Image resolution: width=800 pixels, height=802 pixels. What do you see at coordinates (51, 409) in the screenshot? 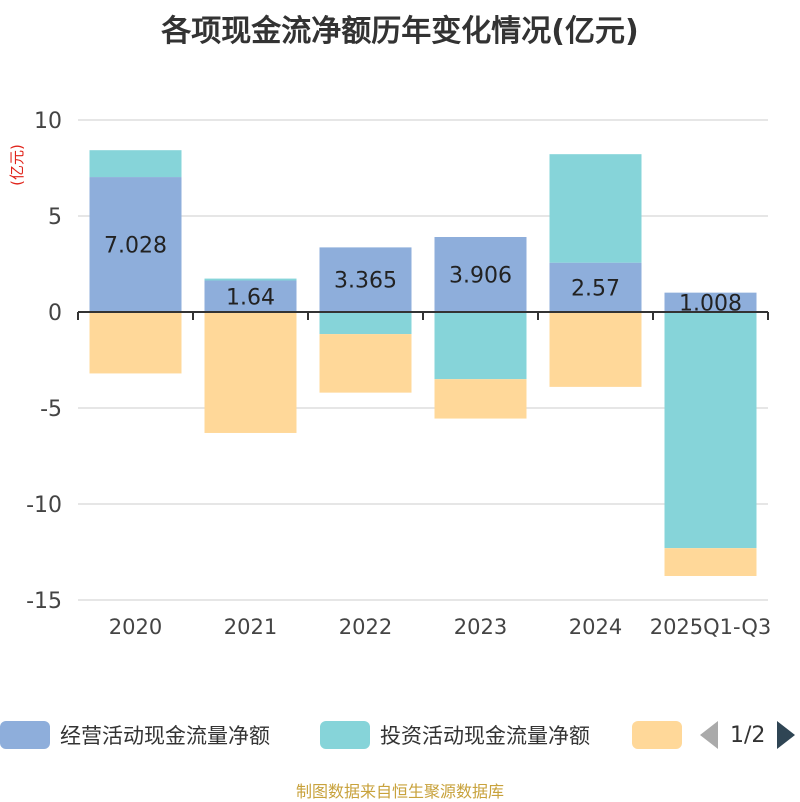
I see `y-tick-label: -5` at bounding box center [51, 409].